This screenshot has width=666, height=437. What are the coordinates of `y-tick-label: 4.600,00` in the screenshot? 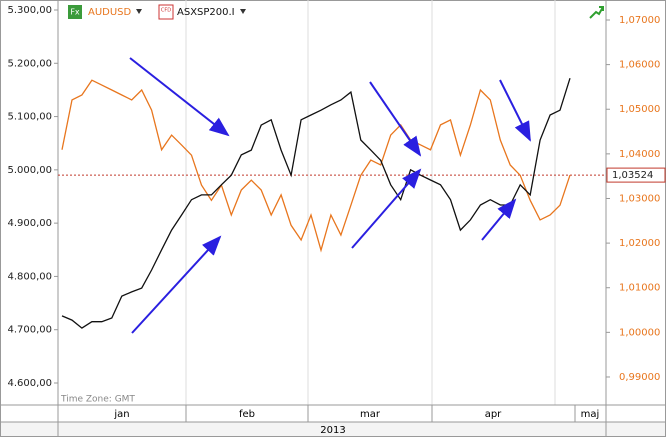 It's located at (29, 383).